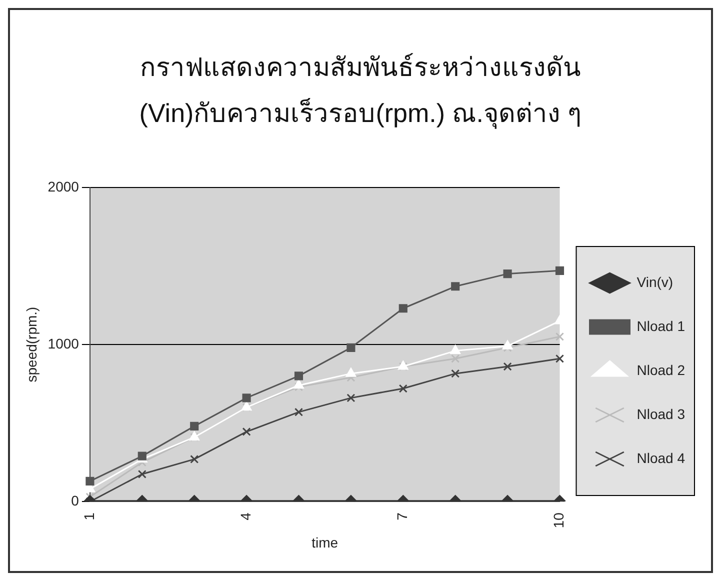 The height and width of the screenshot is (587, 727). What do you see at coordinates (655, 282) in the screenshot?
I see `legend-label: Vin(v)` at bounding box center [655, 282].